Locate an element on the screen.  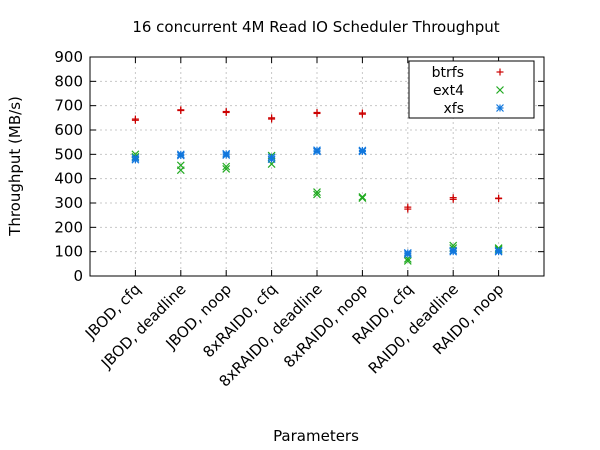
y-tick-label: 100 is located at coordinates (68, 252).